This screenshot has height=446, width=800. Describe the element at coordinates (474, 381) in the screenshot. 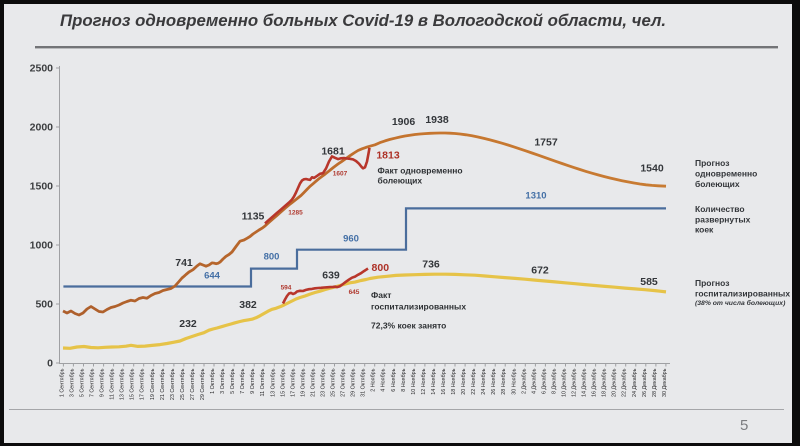

I see `svg-text: 22 Ноябрь` at that location.